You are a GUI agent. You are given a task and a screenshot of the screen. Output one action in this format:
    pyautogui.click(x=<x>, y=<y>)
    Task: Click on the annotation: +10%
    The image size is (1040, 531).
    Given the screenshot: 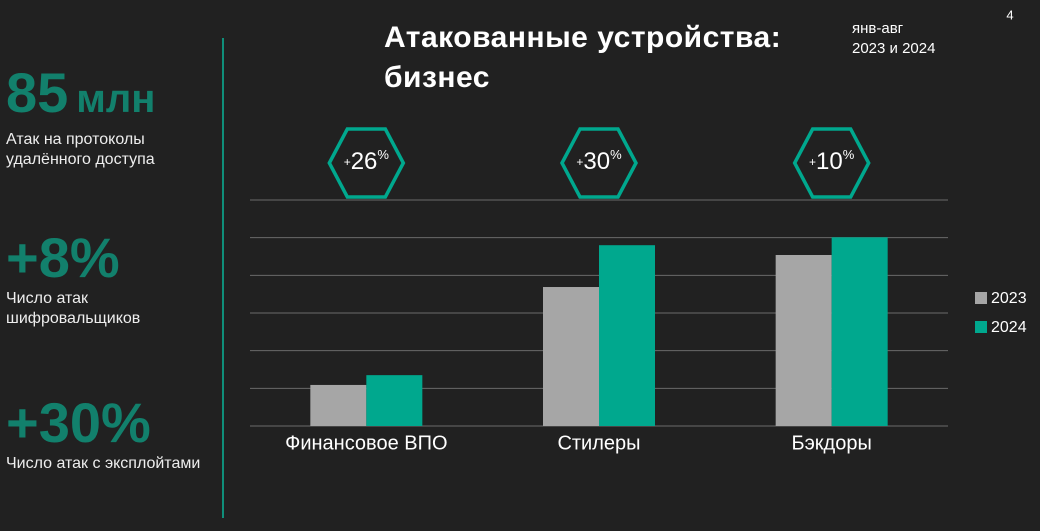 What is the action you would take?
    pyautogui.click(x=832, y=161)
    